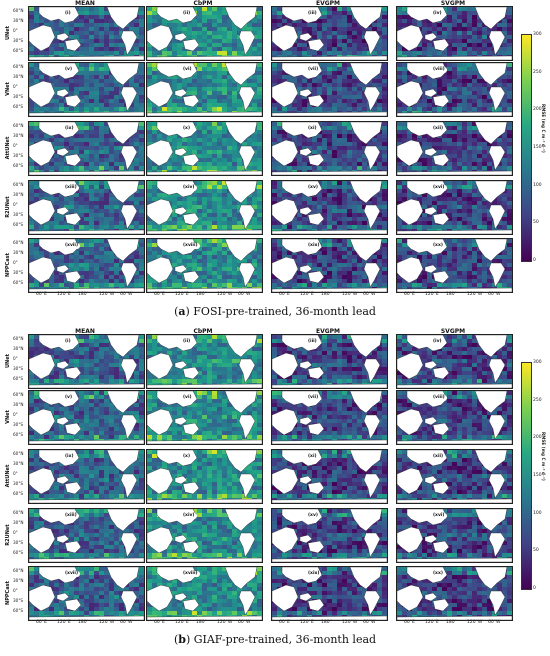 The width and height of the screenshot is (550, 656). Describe the element at coordinates (18, 125) in the screenshot. I see `lat-tick: 60°N` at that location.